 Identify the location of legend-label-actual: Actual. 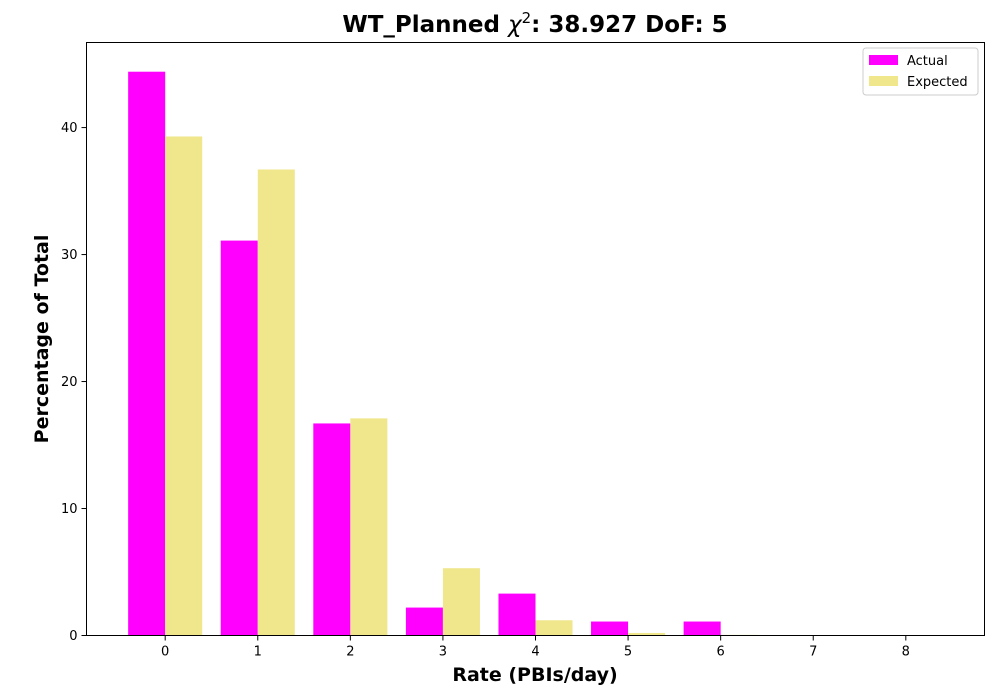
(927, 61).